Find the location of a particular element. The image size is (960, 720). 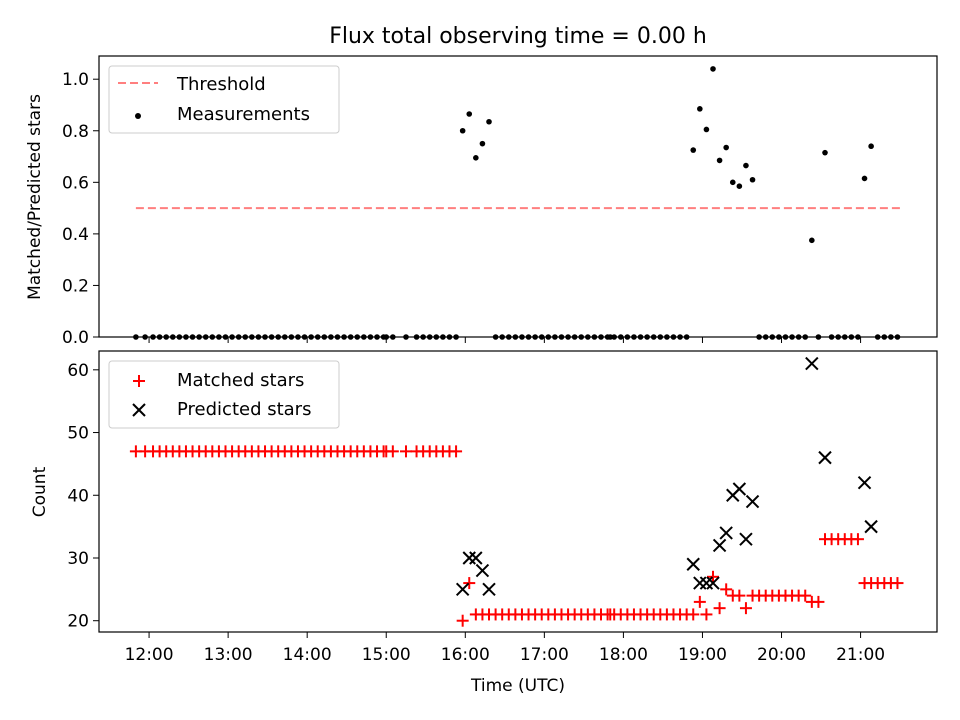

x-tick-label: 13:00 is located at coordinates (228, 655).